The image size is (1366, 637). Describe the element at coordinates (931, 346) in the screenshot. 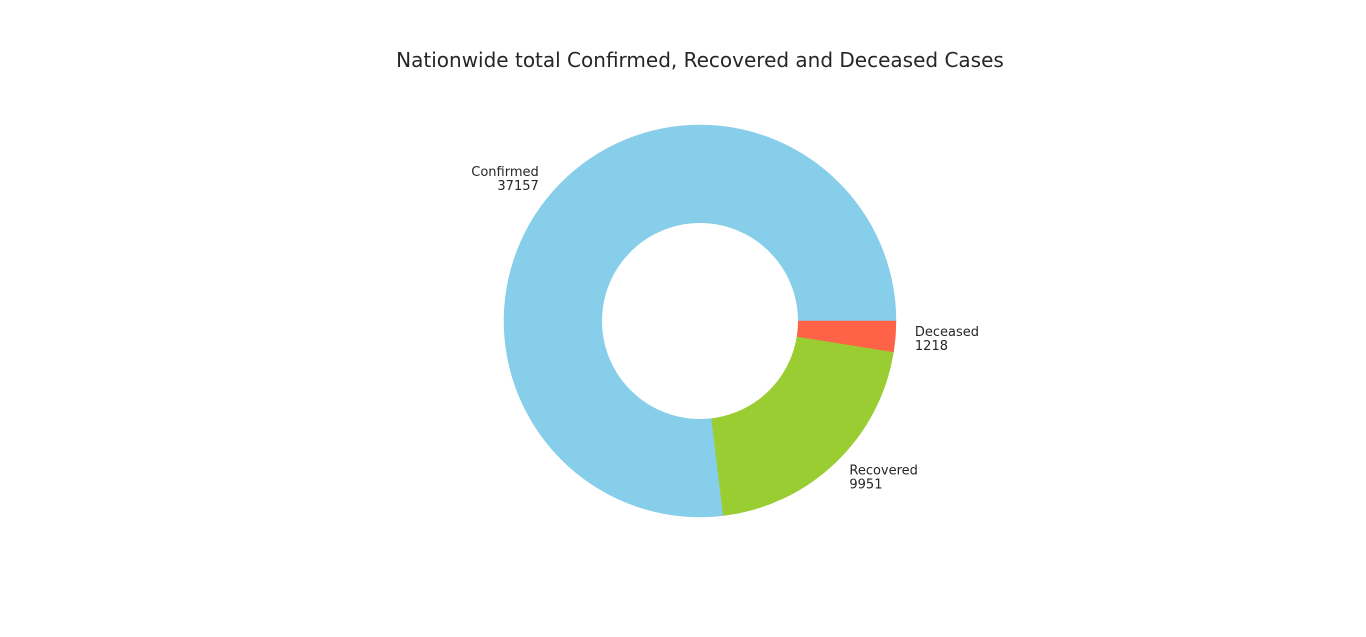

I see `slice-value: 1218` at that location.